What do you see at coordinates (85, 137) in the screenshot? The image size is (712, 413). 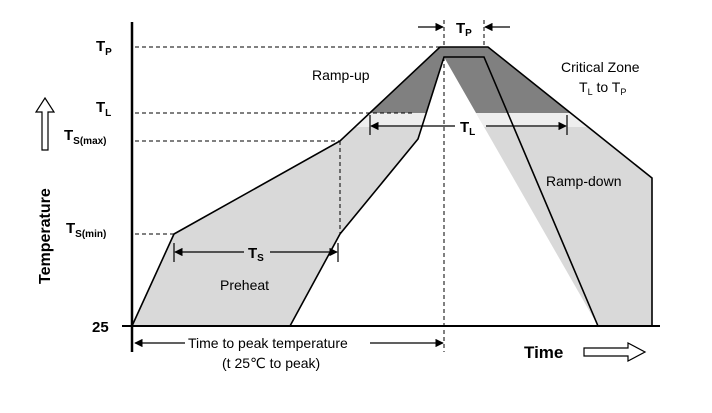 I see `tick-ts-max: TS(max)` at bounding box center [85, 137].